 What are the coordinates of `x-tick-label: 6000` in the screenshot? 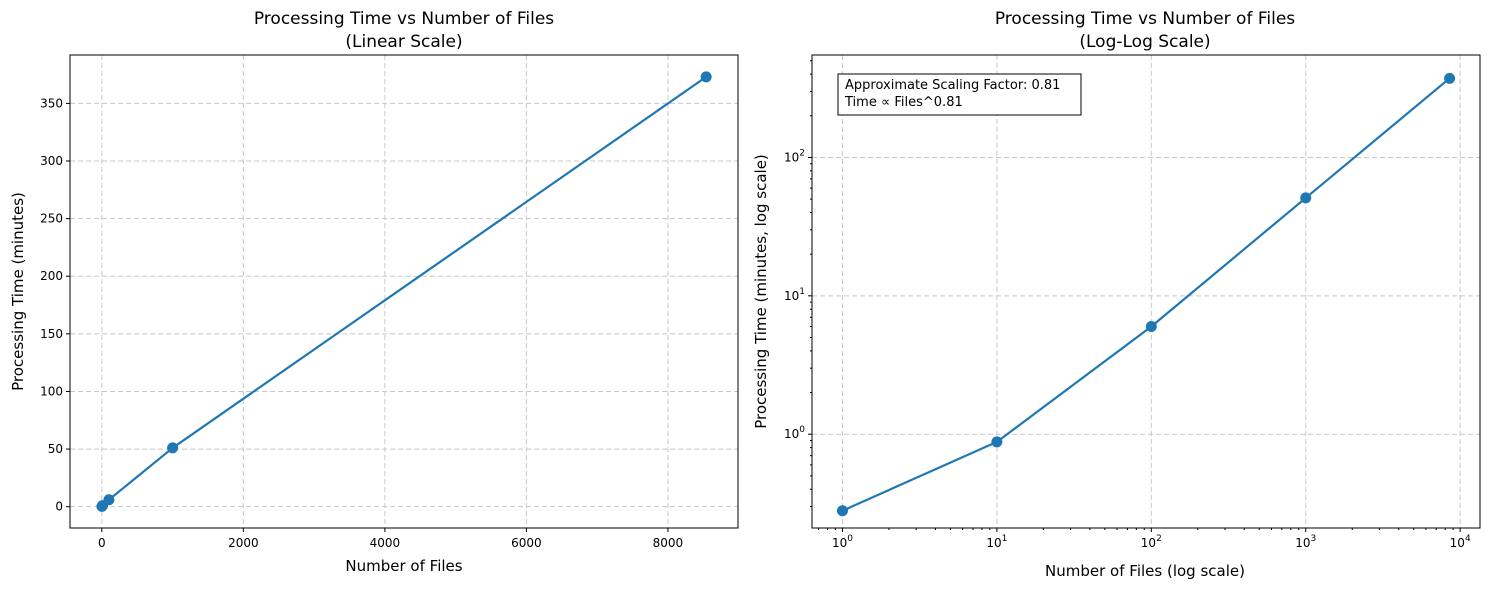 It's located at (526, 543).